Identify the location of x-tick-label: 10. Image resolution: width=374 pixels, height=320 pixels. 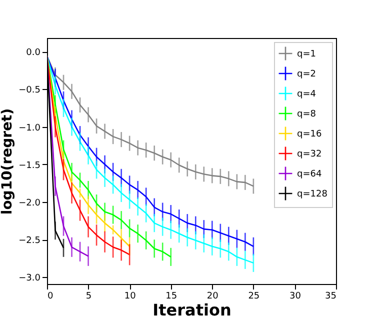
(130, 297).